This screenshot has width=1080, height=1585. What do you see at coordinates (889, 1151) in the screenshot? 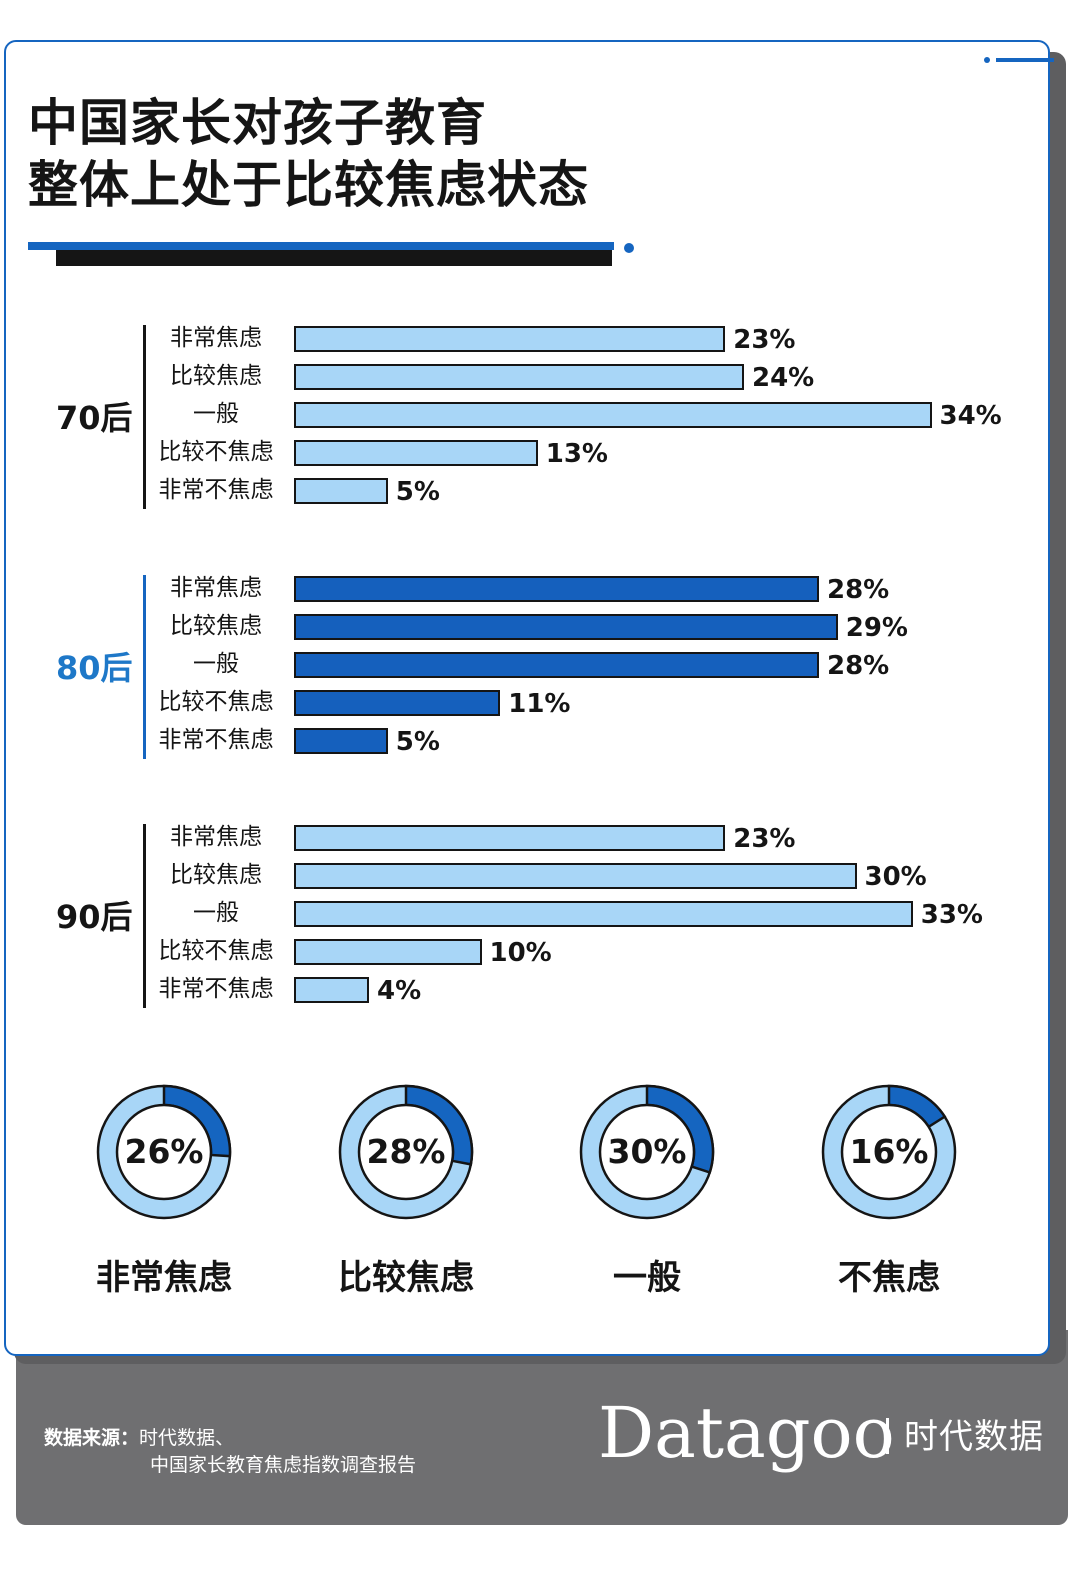
I see `donut-value-label: 16%` at bounding box center [889, 1151].